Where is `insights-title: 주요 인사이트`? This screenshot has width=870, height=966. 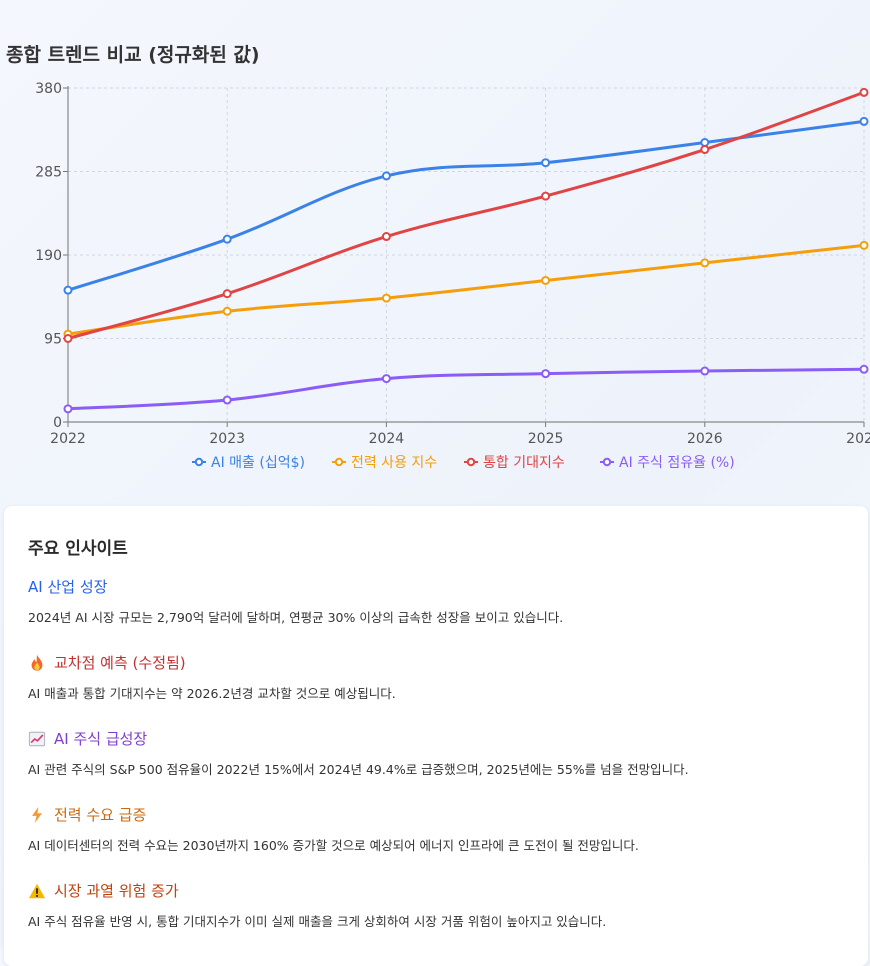 insights-title: 주요 인사이트 is located at coordinates (78, 549).